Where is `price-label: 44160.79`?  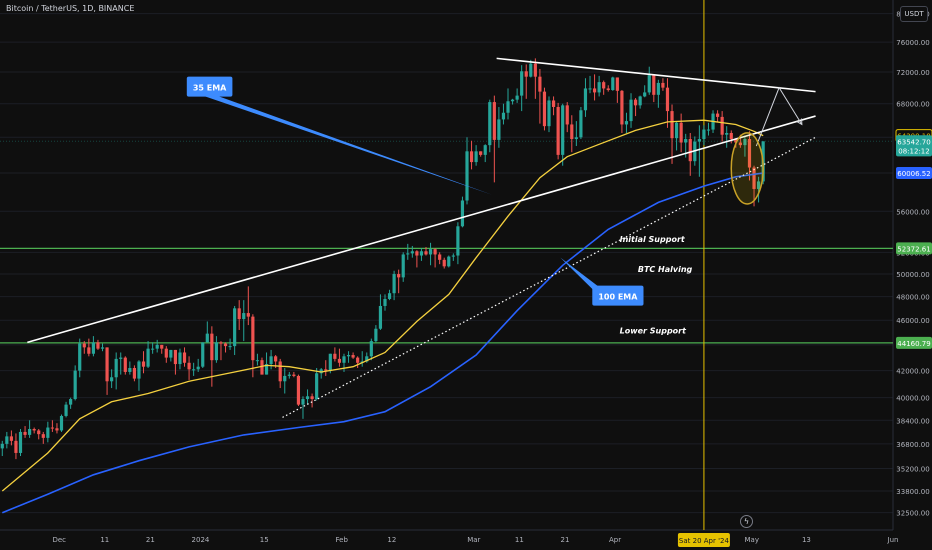
price-label: 44160.79 is located at coordinates (914, 342).